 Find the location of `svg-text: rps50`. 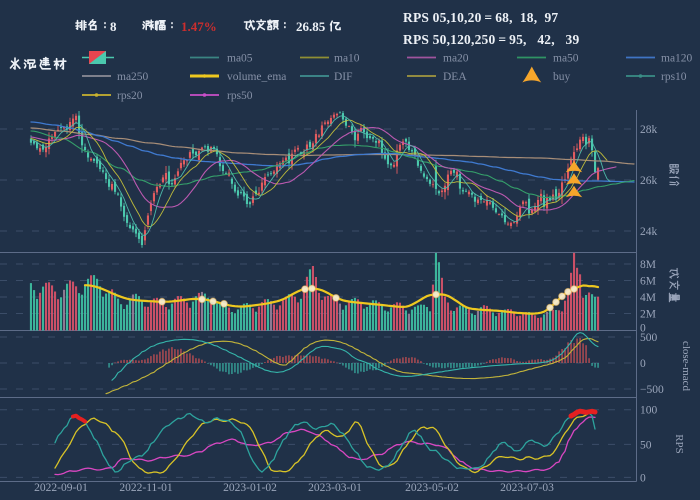

svg-text: rps50 is located at coordinates (240, 96).